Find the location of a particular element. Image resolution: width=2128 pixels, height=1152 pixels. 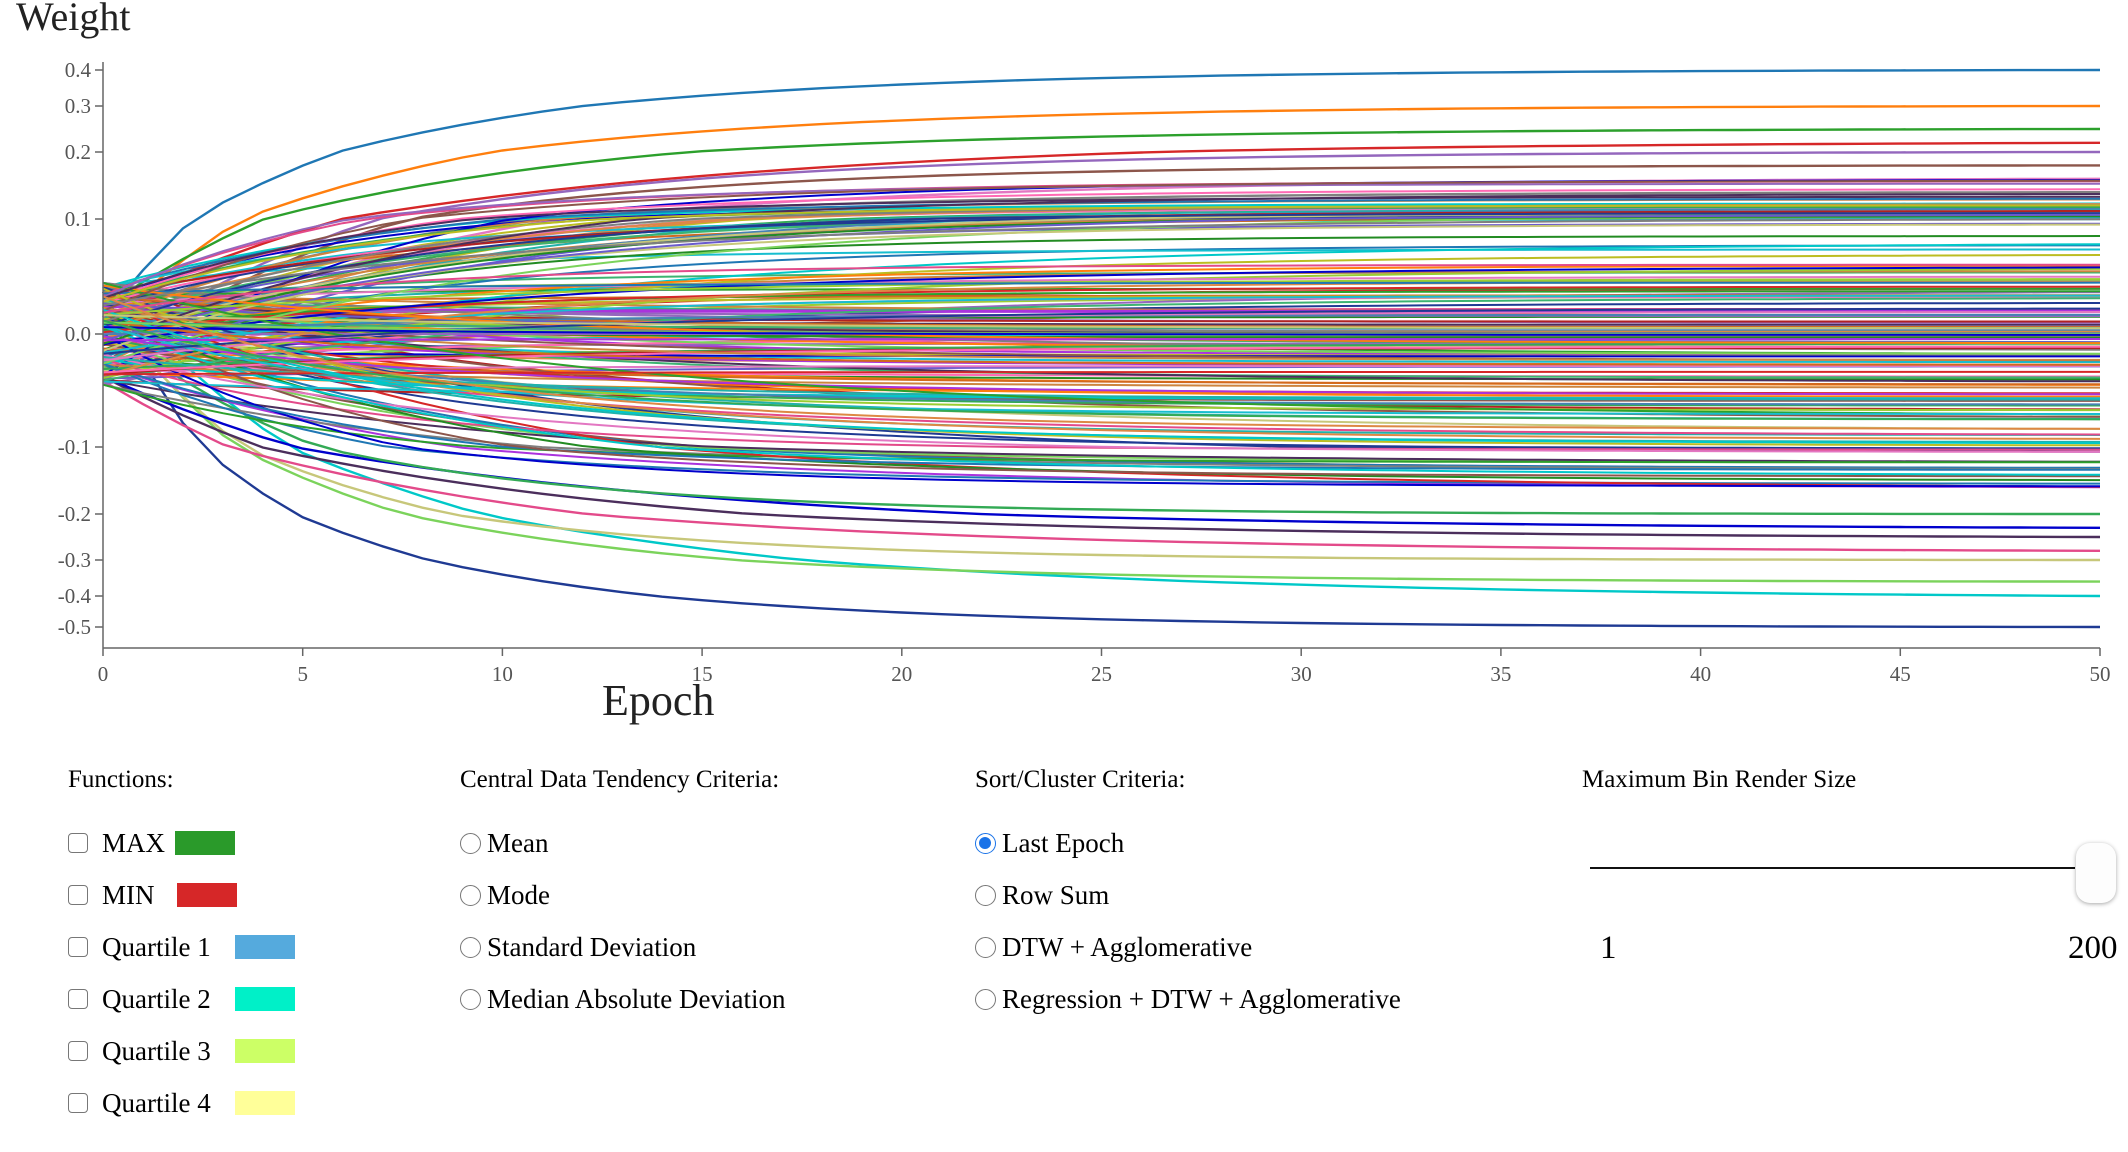

function-quartile-3-row: Quartile 3 is located at coordinates (181, 1051).